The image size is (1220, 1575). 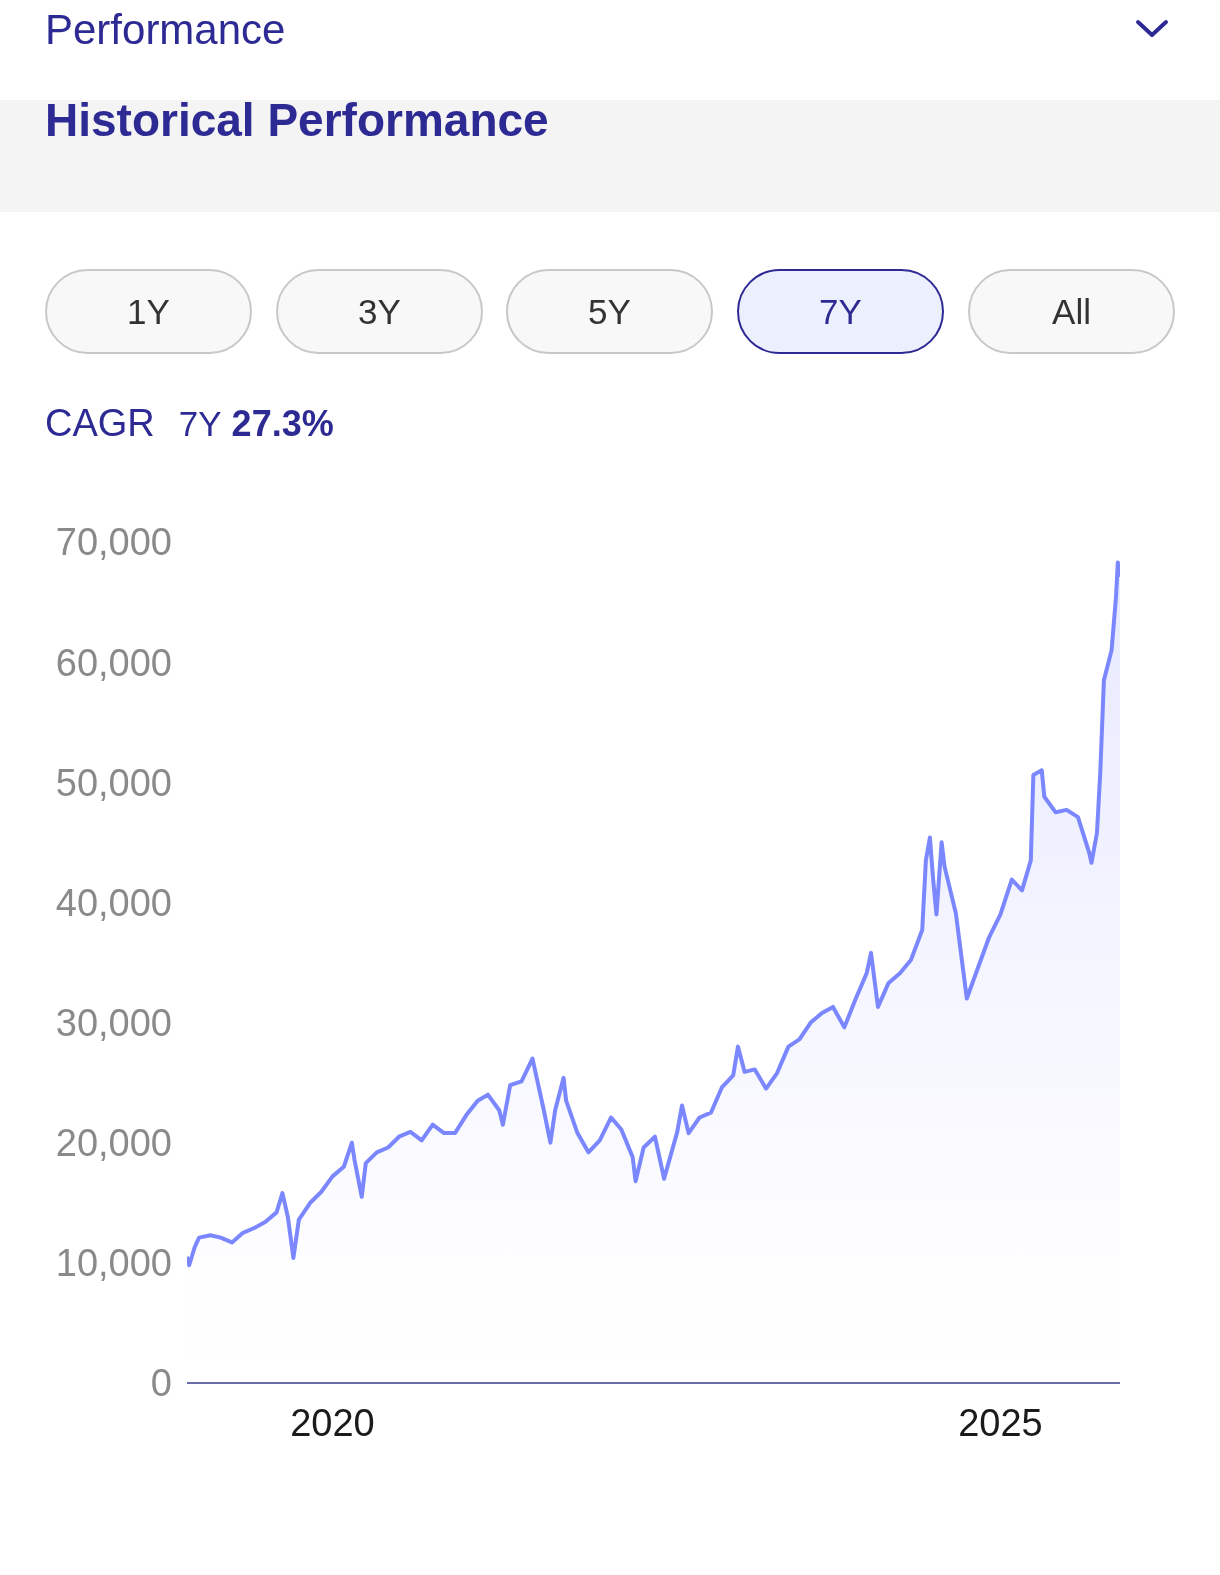 What do you see at coordinates (113, 1263) in the screenshot?
I see `y-tick-label: 10,000` at bounding box center [113, 1263].